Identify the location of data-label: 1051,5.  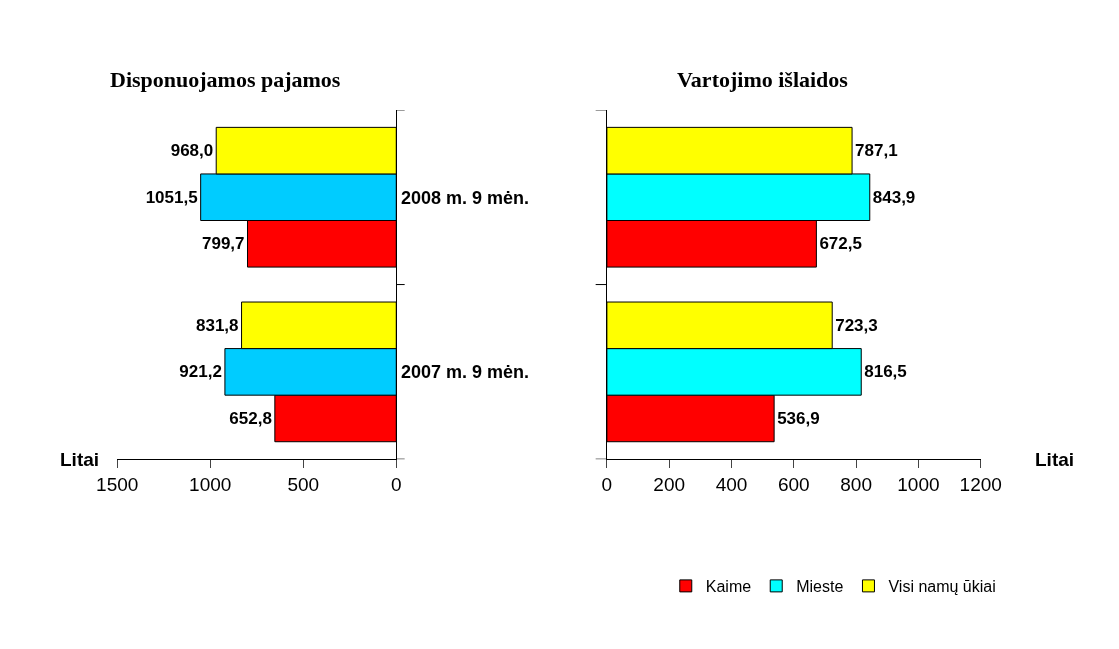
(171, 197).